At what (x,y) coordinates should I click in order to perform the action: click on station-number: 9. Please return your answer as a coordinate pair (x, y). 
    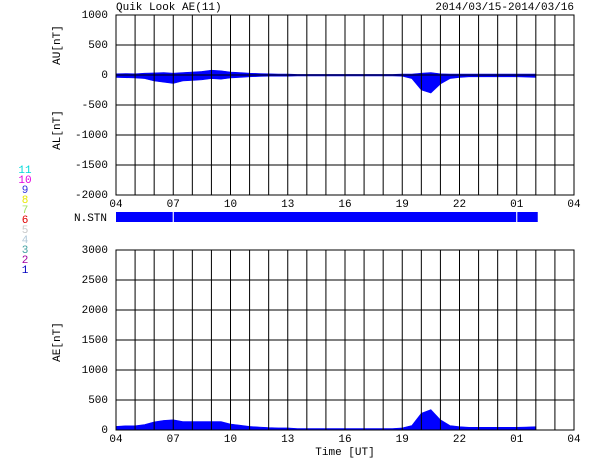
    Looking at the image, I should click on (25, 191).